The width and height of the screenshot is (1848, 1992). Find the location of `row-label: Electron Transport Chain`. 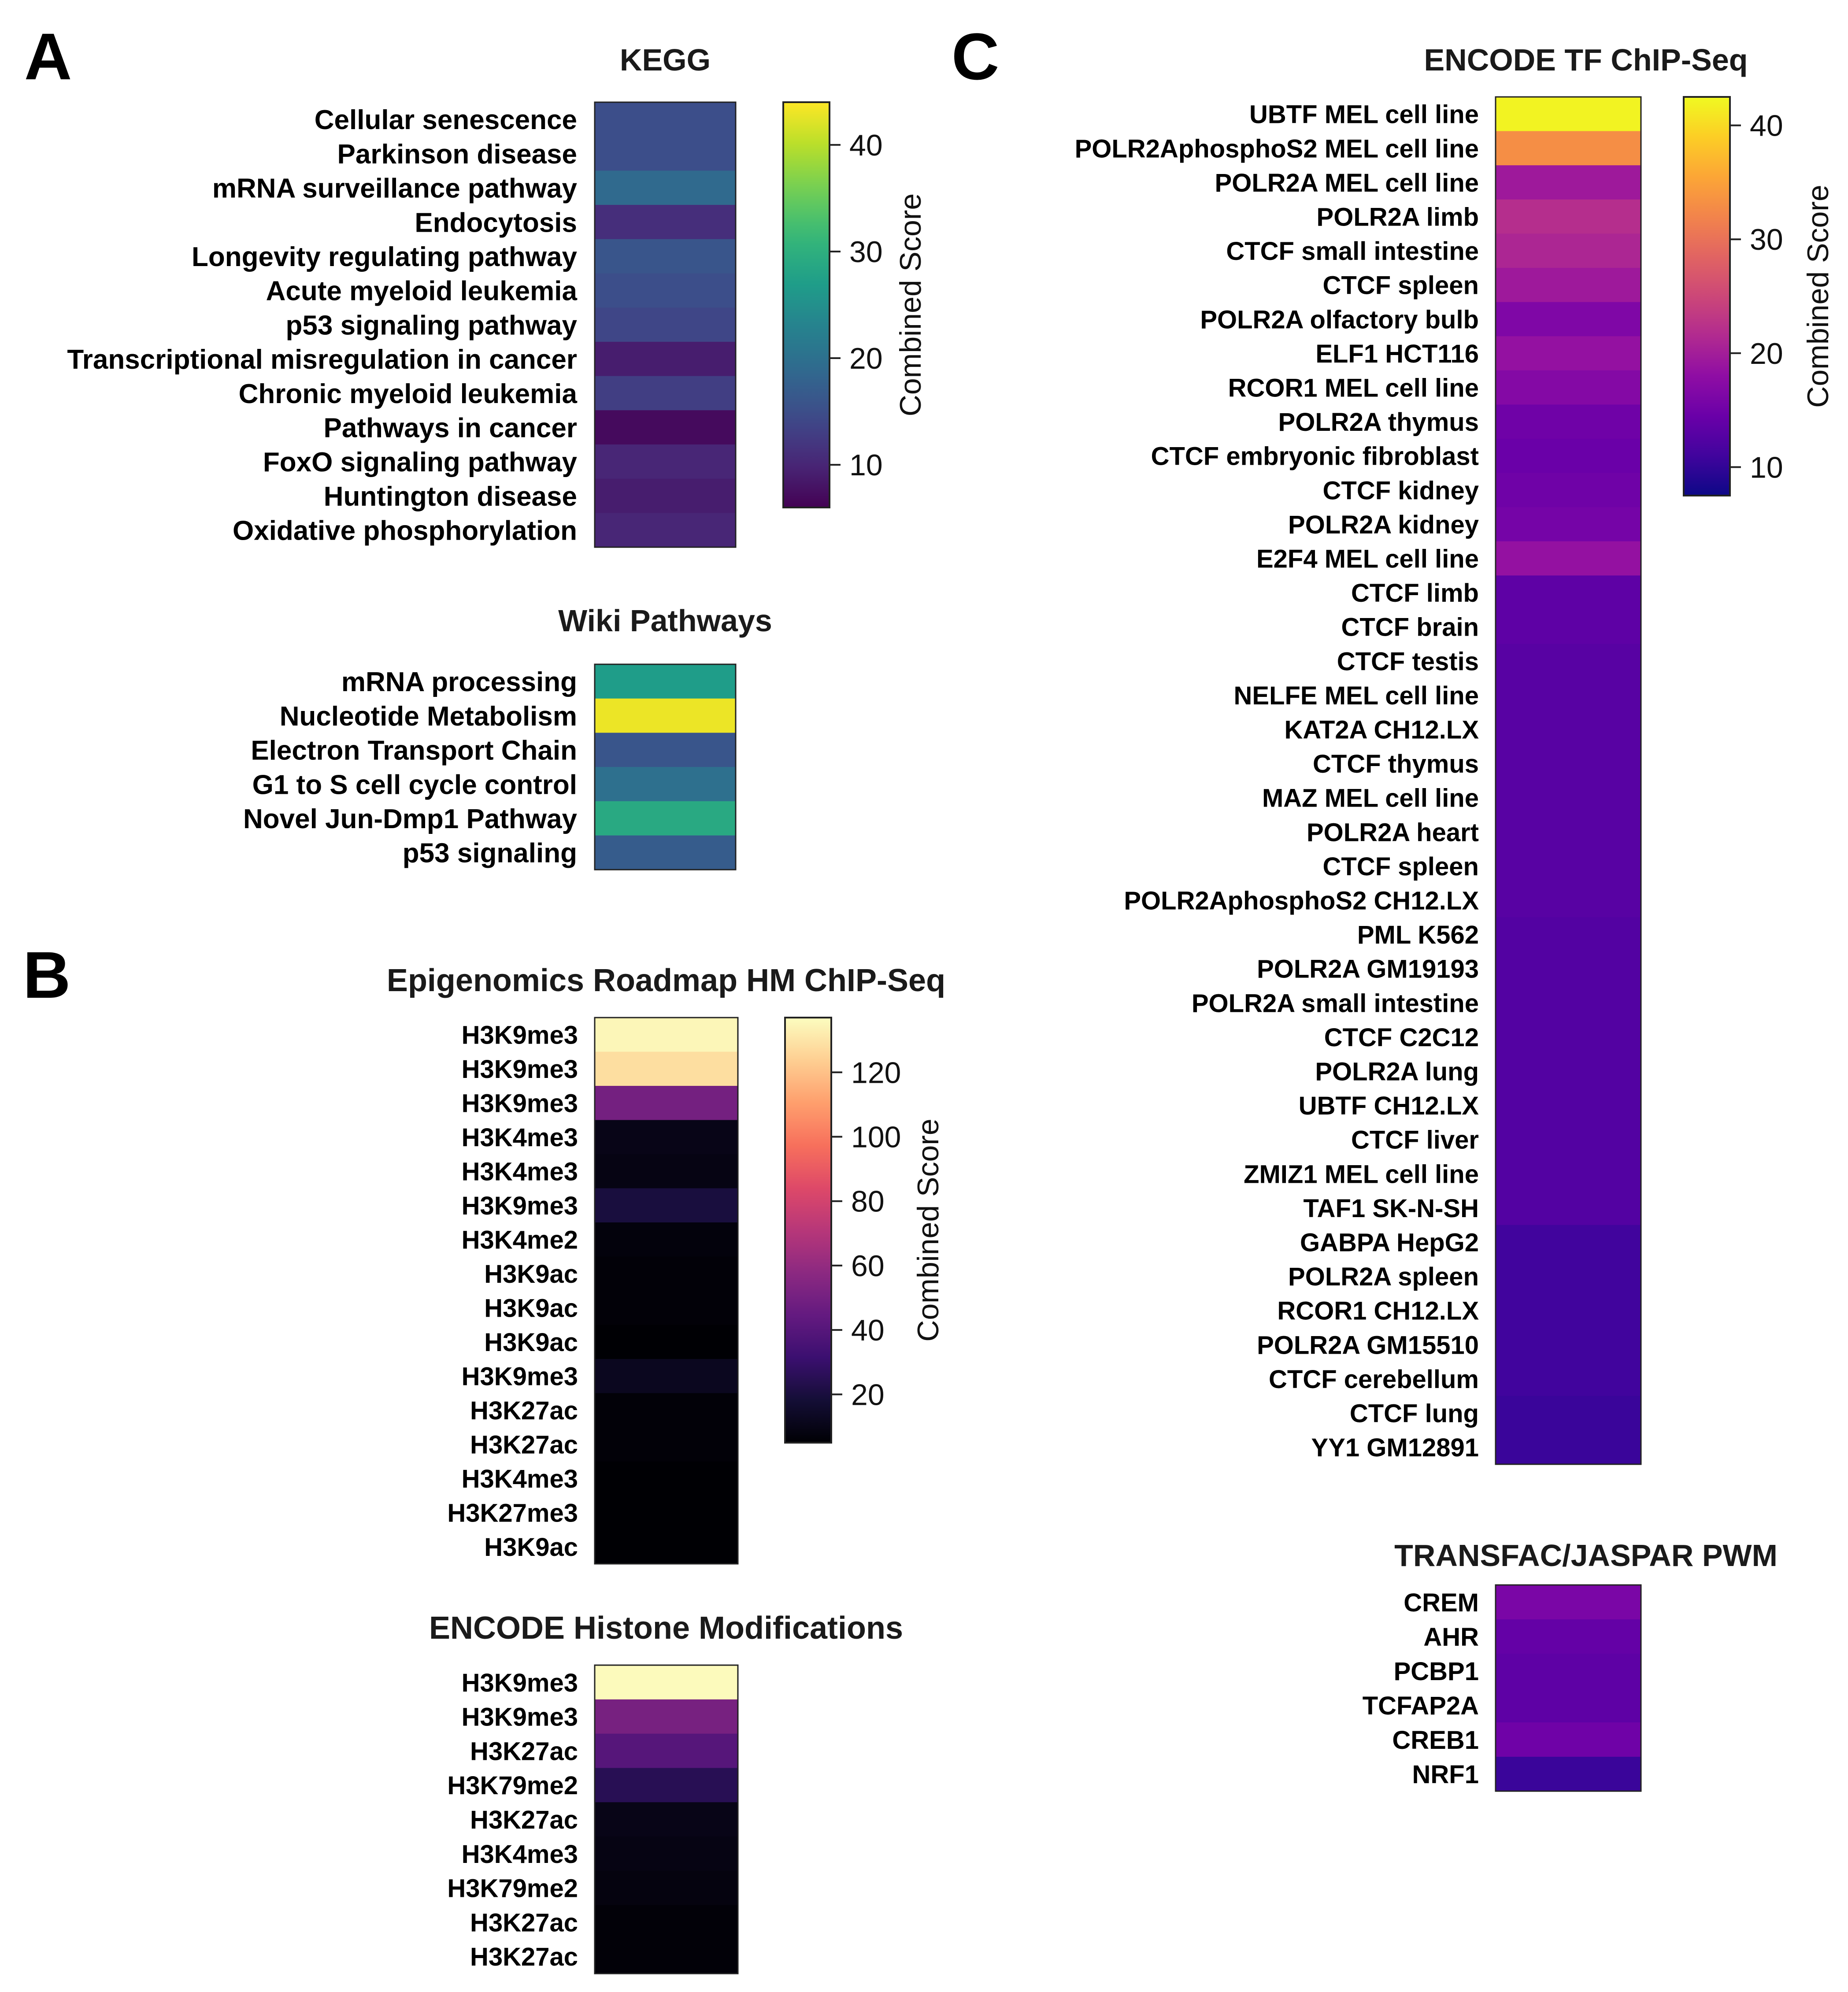

row-label: Electron Transport Chain is located at coordinates (414, 751).